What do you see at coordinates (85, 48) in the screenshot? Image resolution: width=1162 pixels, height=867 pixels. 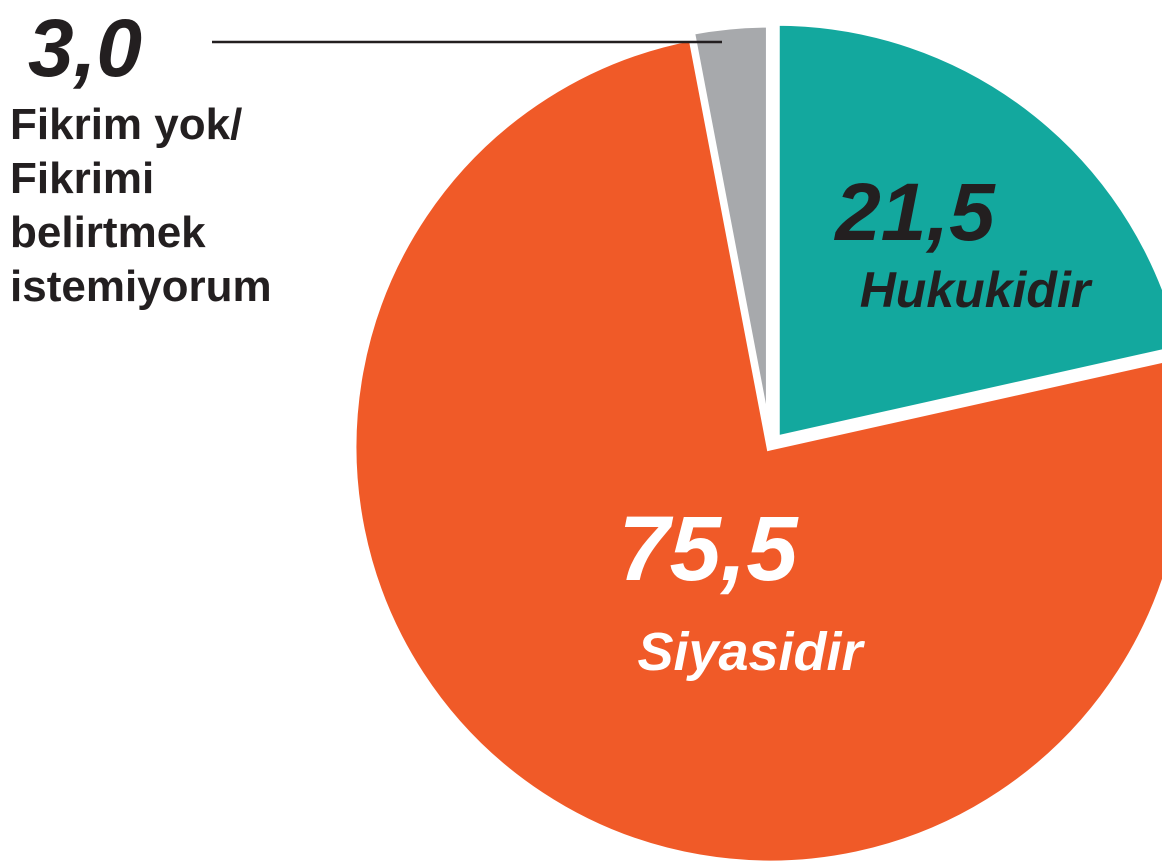 I see `value-label: 3,0` at bounding box center [85, 48].